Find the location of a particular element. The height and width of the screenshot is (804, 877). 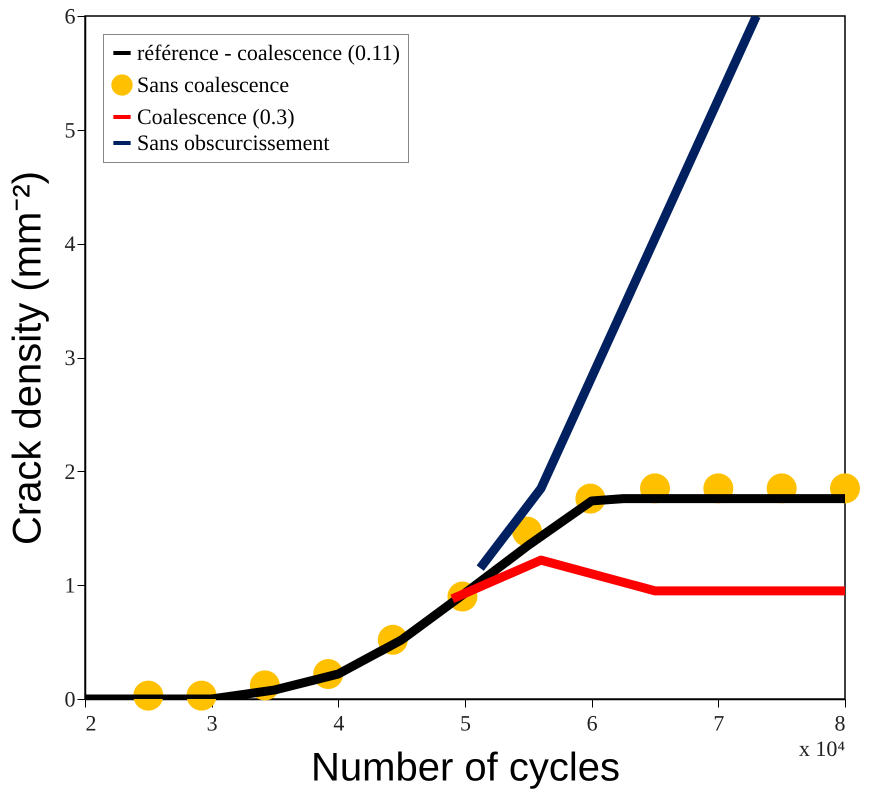

y-axis-title: Crack density (mm⁻²) is located at coordinates (28, 358).